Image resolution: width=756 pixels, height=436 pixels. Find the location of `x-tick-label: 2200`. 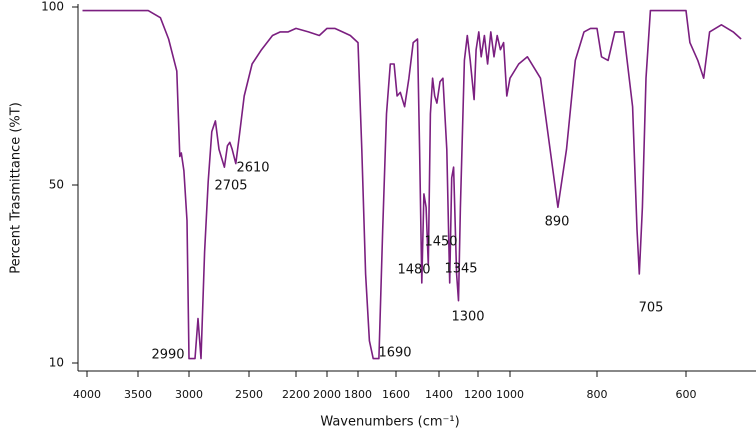

x-tick-label: 2200 is located at coordinates (296, 394).